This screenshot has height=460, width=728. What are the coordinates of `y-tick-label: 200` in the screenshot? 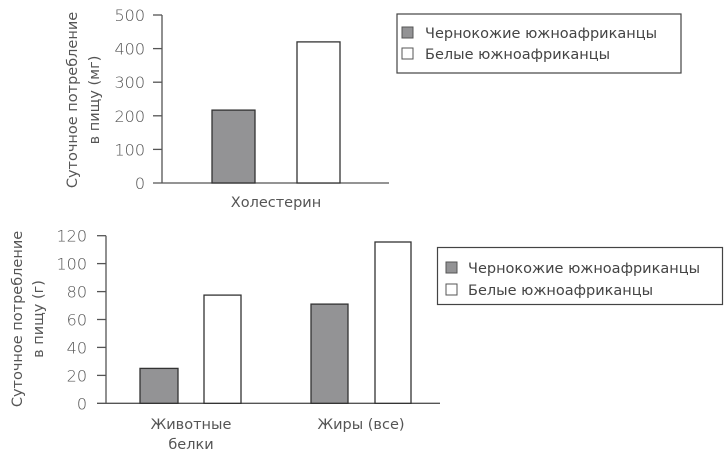 It's located at (129, 116).